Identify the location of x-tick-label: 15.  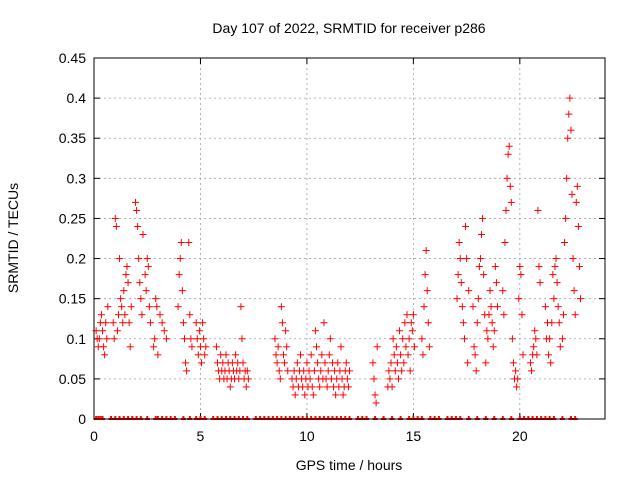
(414, 436).